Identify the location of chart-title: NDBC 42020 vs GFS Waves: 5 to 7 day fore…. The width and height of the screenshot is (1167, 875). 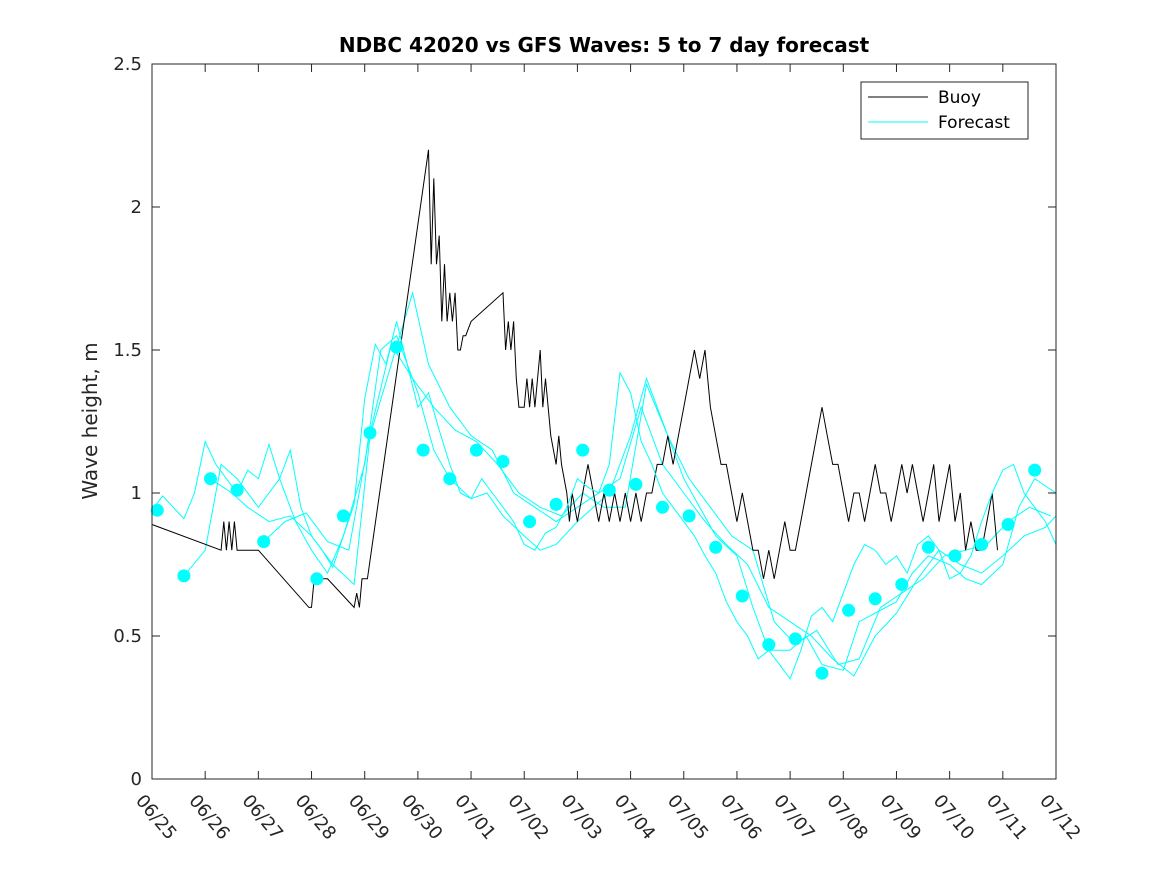
(604, 45).